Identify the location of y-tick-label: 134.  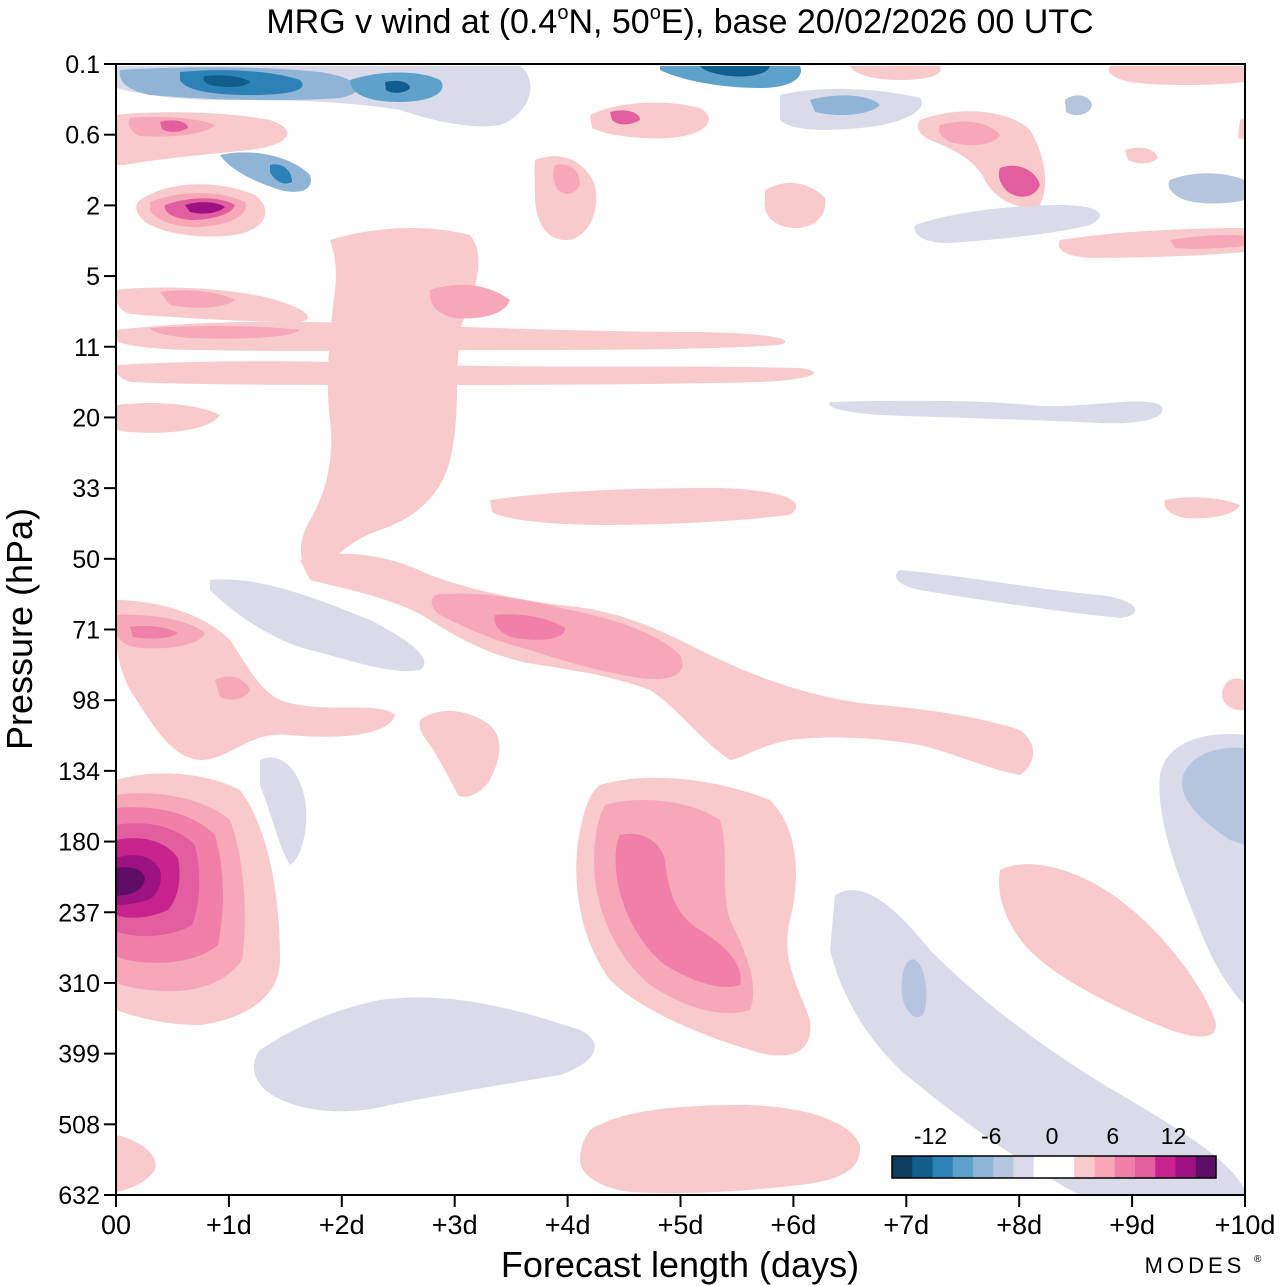
(79, 772).